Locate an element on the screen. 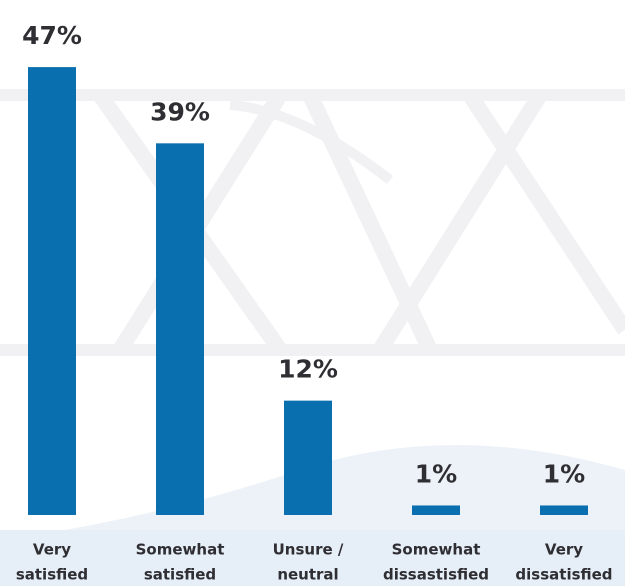 This screenshot has width=625, height=586. value-label: 39% is located at coordinates (180, 111).